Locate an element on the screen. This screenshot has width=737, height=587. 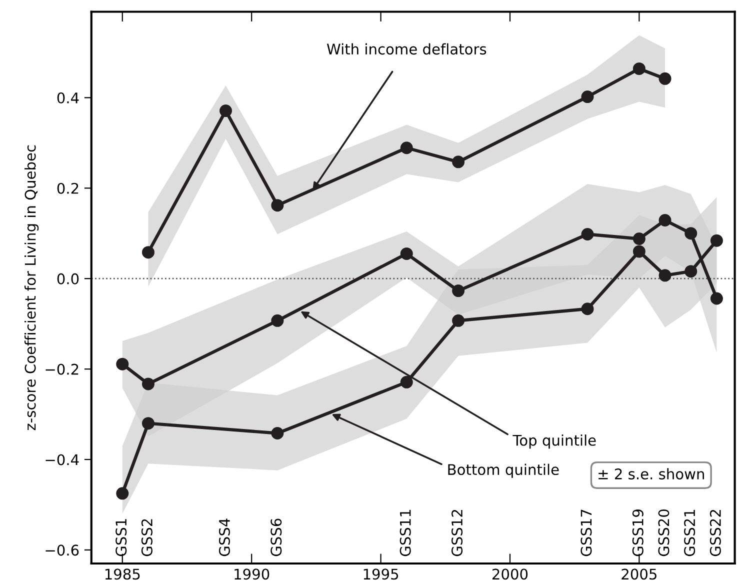
x-tick-label: 1990 is located at coordinates (252, 574).